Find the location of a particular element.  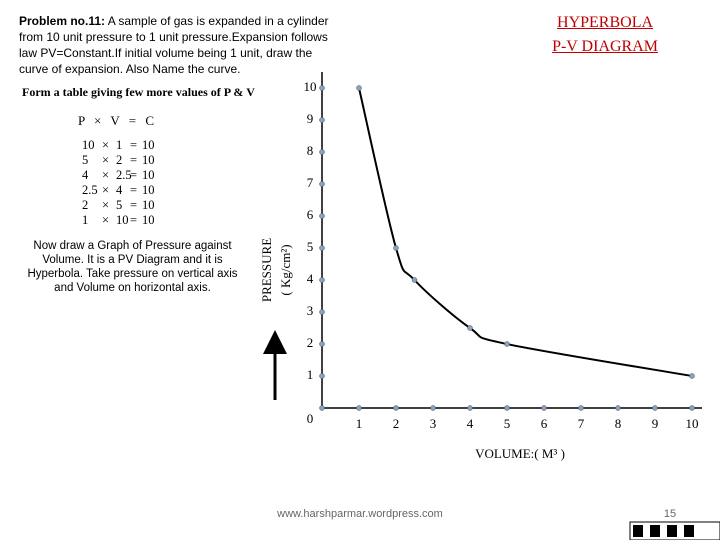

page-number: 15 is located at coordinates (670, 514).